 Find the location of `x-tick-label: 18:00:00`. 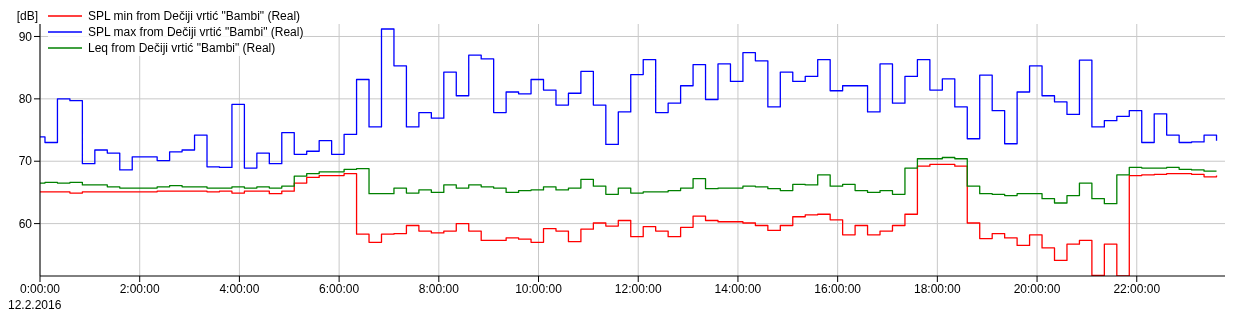

x-tick-label: 18:00:00 is located at coordinates (937, 288).